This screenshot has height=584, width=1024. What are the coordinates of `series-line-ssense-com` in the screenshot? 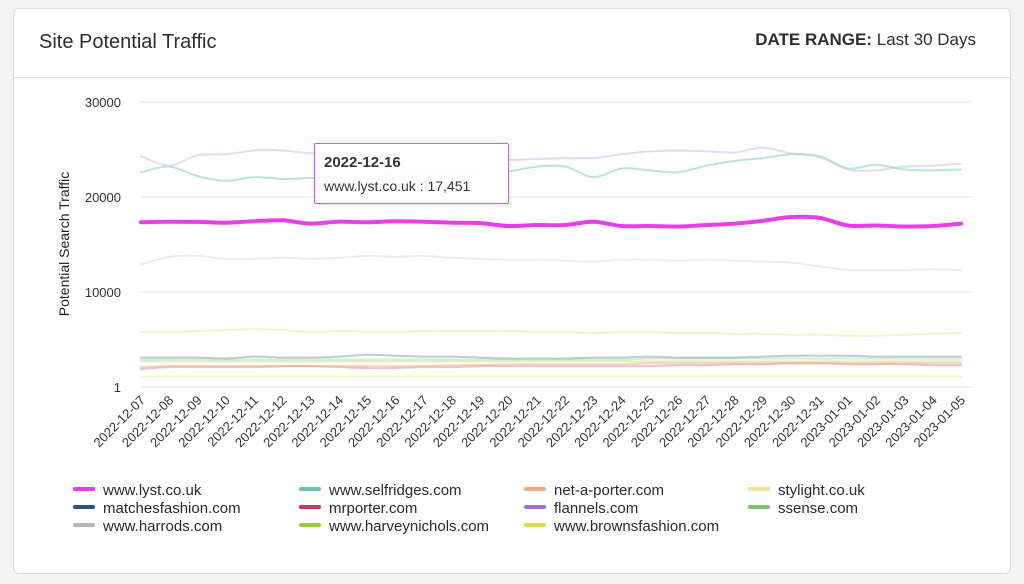 It's located at (551, 359).